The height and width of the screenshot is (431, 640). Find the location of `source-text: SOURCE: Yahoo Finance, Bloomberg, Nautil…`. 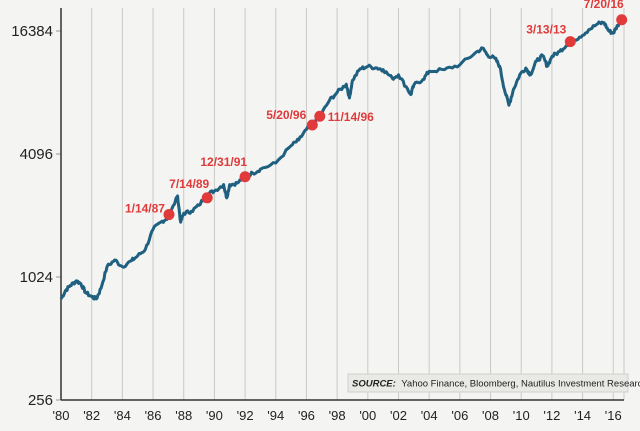

source-text: SOURCE: Yahoo Finance, Bloomberg, Nautil… is located at coordinates (496, 384).